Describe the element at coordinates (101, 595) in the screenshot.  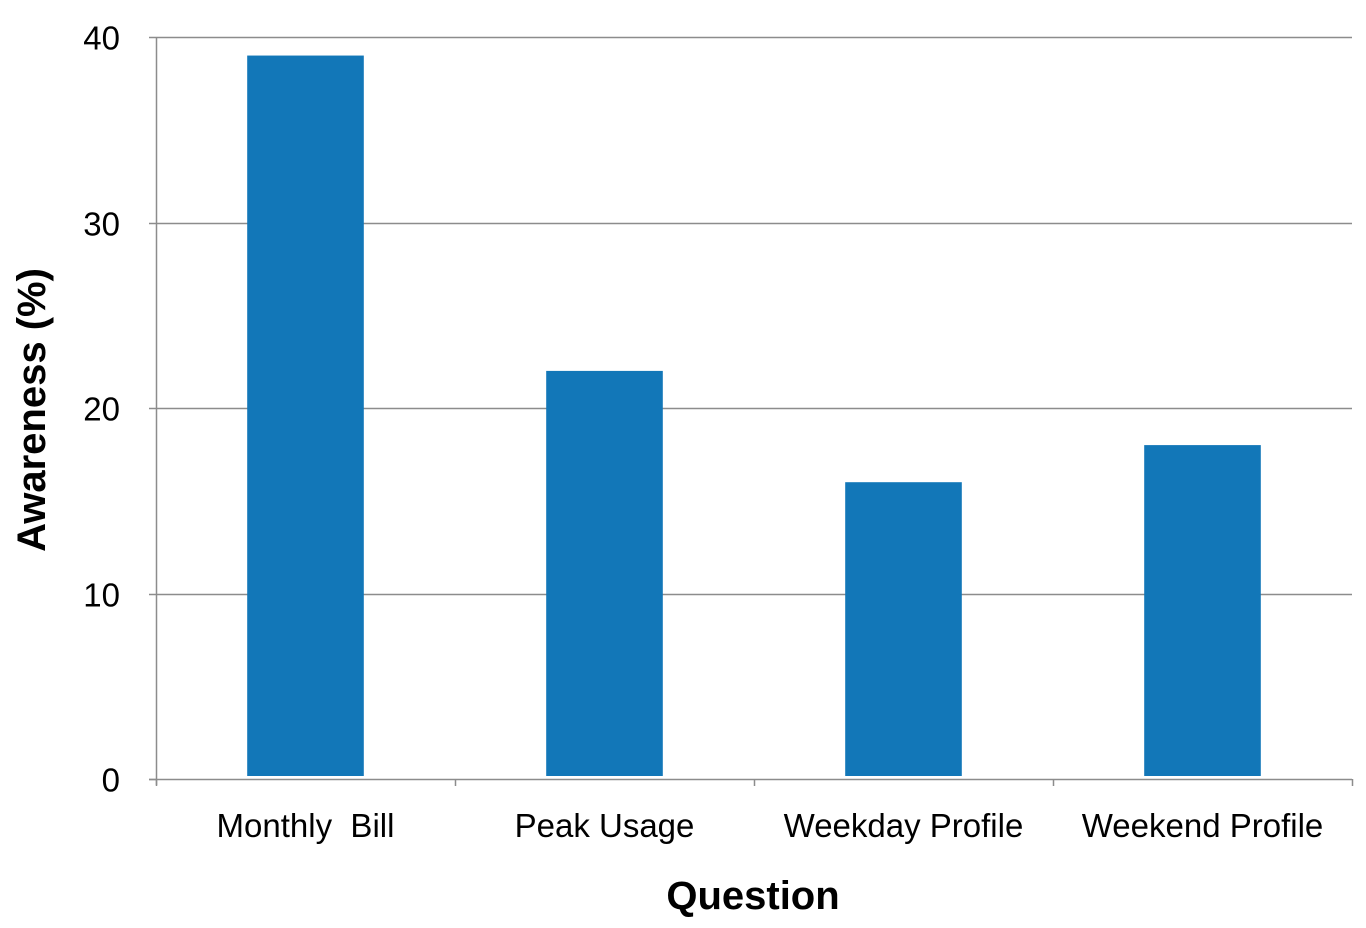
I see `y-tick-label: 10` at that location.